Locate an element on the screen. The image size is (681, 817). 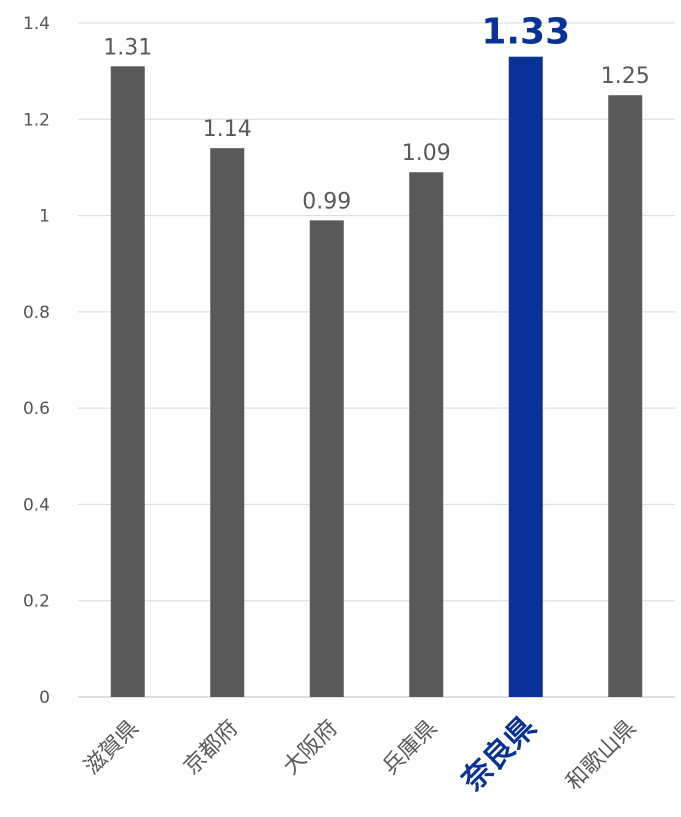
value-label: 1.09 is located at coordinates (426, 153).